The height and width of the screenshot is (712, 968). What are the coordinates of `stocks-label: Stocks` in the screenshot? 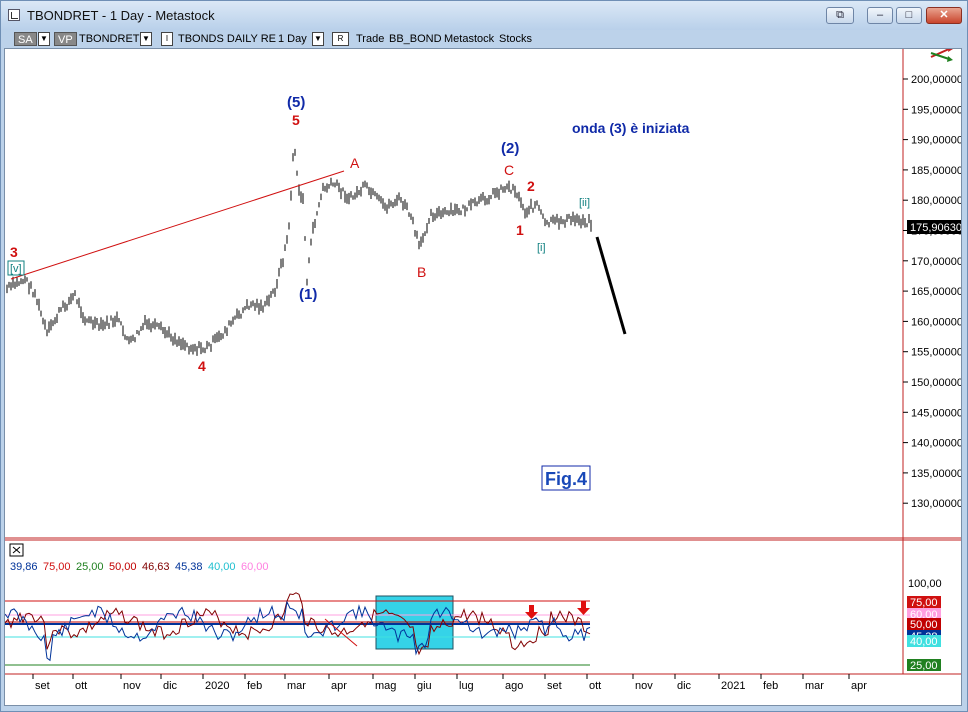 It's located at (516, 39).